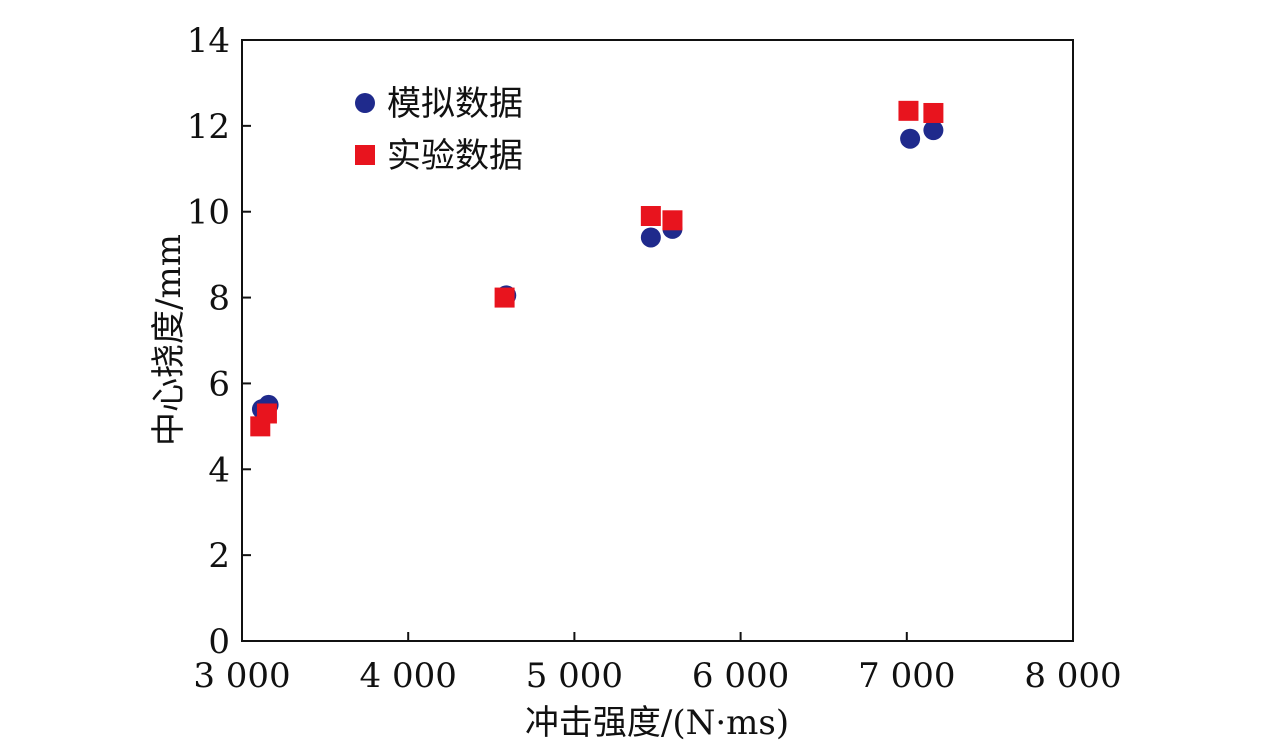 The width and height of the screenshot is (1276, 754). Describe the element at coordinates (219, 556) in the screenshot. I see `y-tick-label: 2` at that location.